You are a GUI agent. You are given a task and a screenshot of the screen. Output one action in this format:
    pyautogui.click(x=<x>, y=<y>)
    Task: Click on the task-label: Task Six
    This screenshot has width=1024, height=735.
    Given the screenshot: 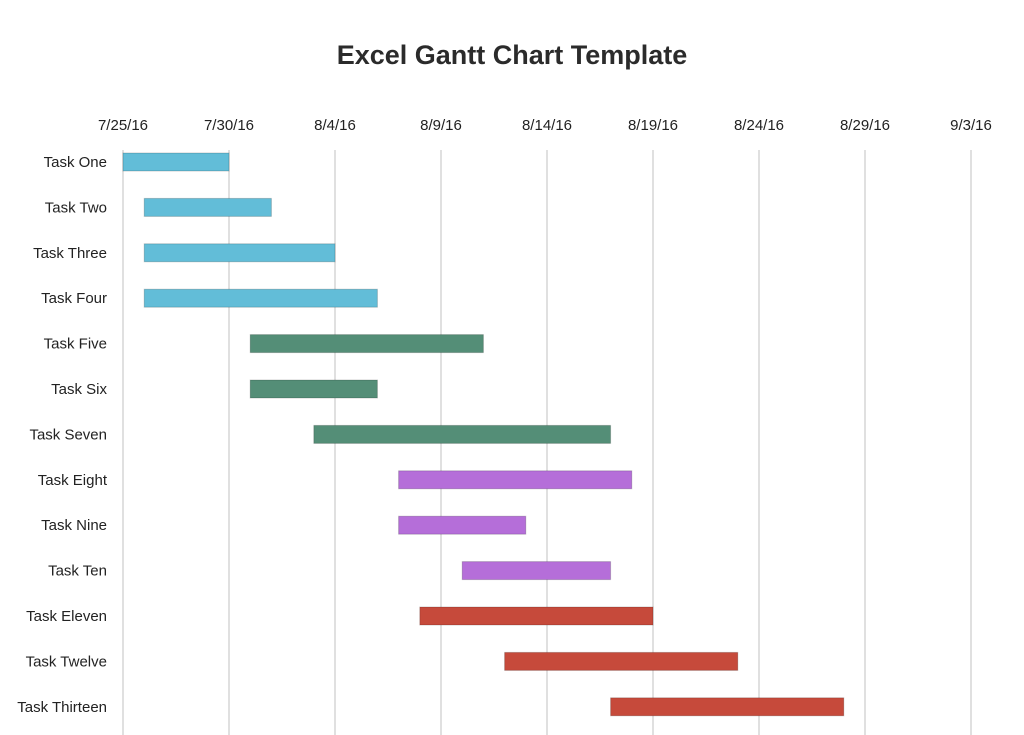 What is the action you would take?
    pyautogui.click(x=79, y=389)
    